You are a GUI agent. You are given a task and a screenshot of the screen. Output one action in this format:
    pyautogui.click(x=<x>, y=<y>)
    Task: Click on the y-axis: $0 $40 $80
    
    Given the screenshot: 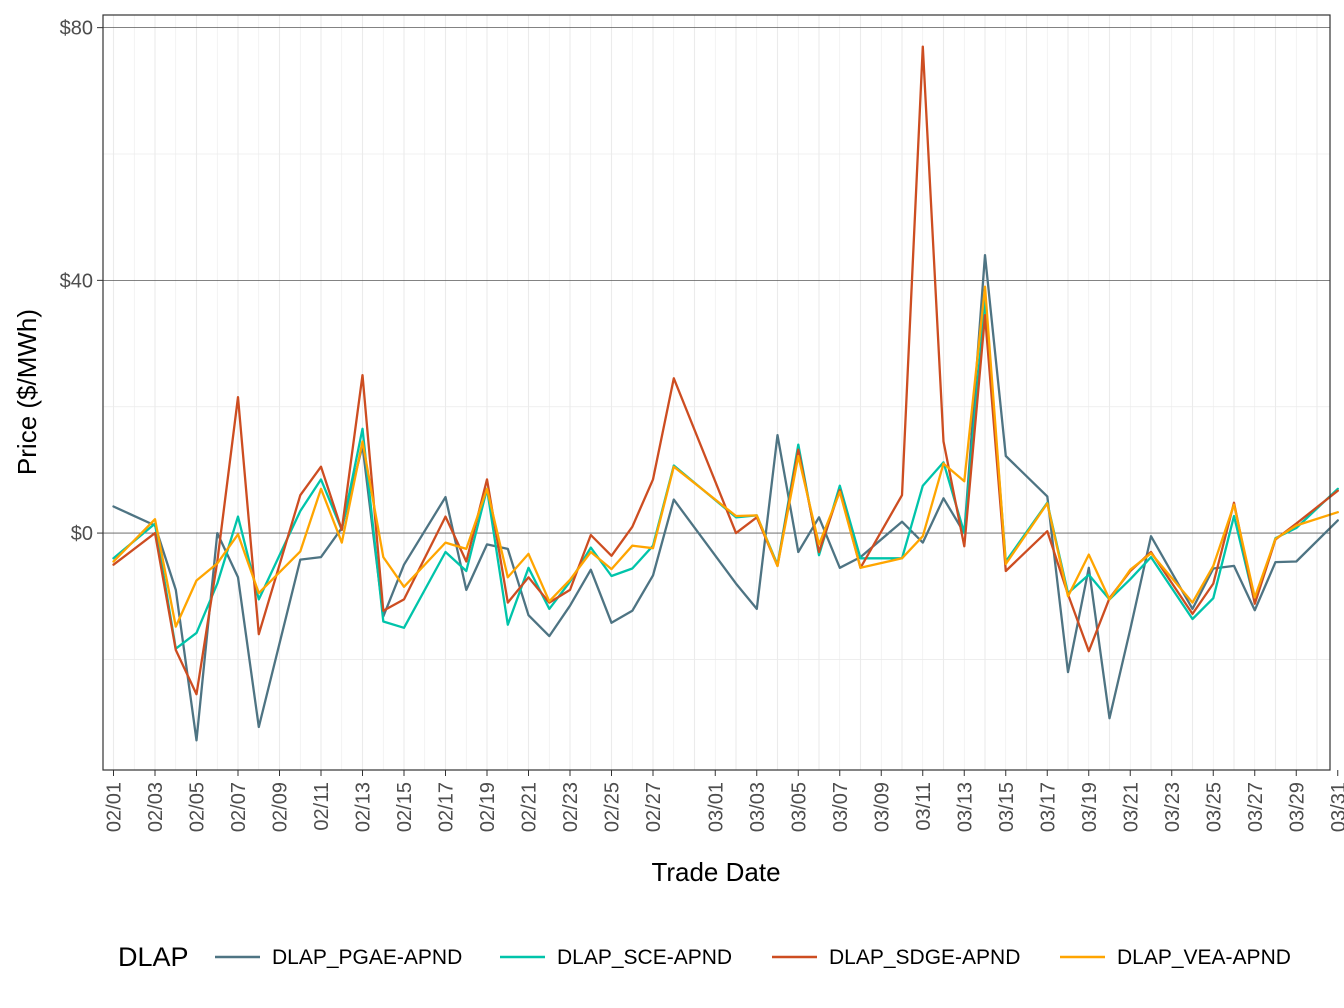 What is the action you would take?
    pyautogui.click(x=81, y=281)
    